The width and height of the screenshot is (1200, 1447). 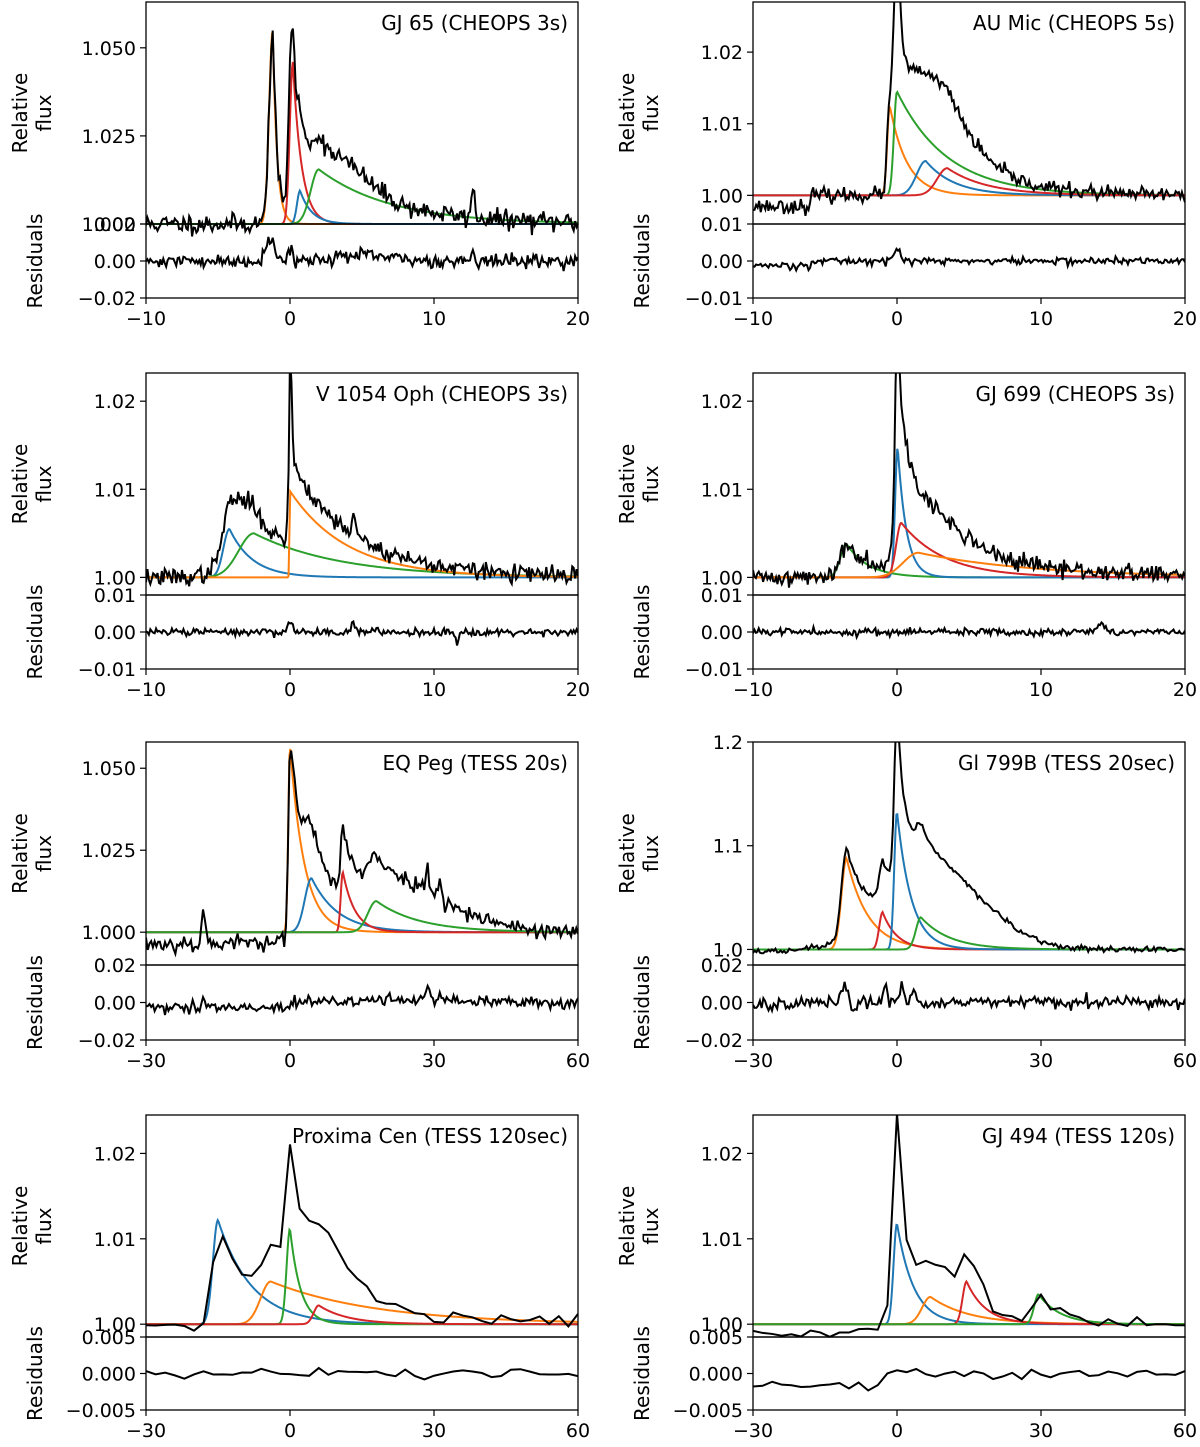 What do you see at coordinates (642, 1373) in the screenshot?
I see `panel-8-residual-ylabel: Residuals` at bounding box center [642, 1373].